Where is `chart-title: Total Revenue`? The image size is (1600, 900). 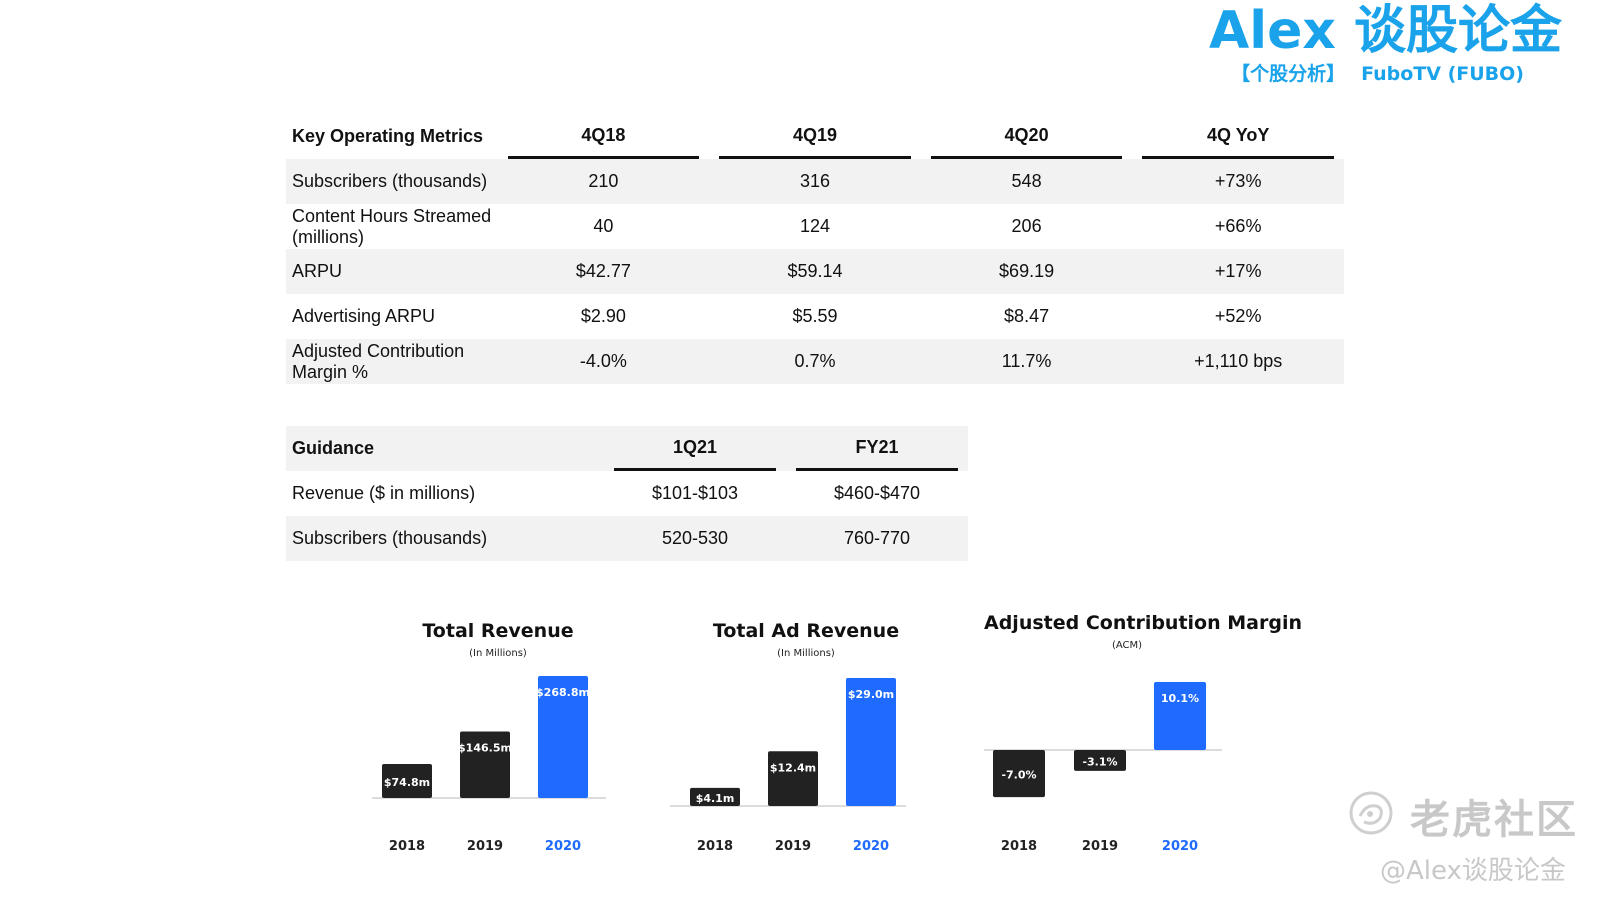 chart-title: Total Revenue is located at coordinates (498, 631).